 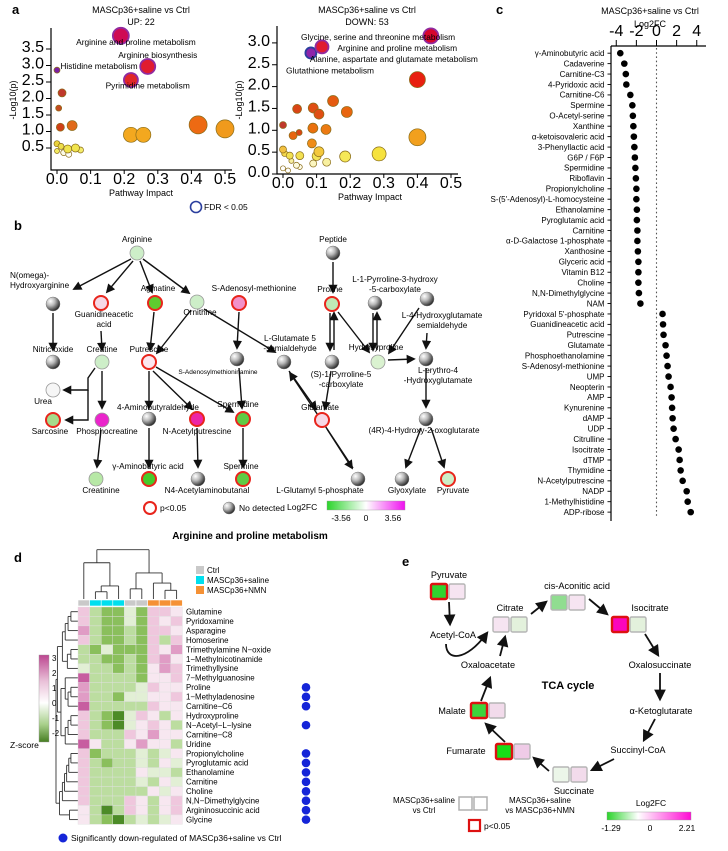 What do you see at coordinates (465, 803) in the screenshot?
I see `e-legend-square-left` at bounding box center [465, 803].